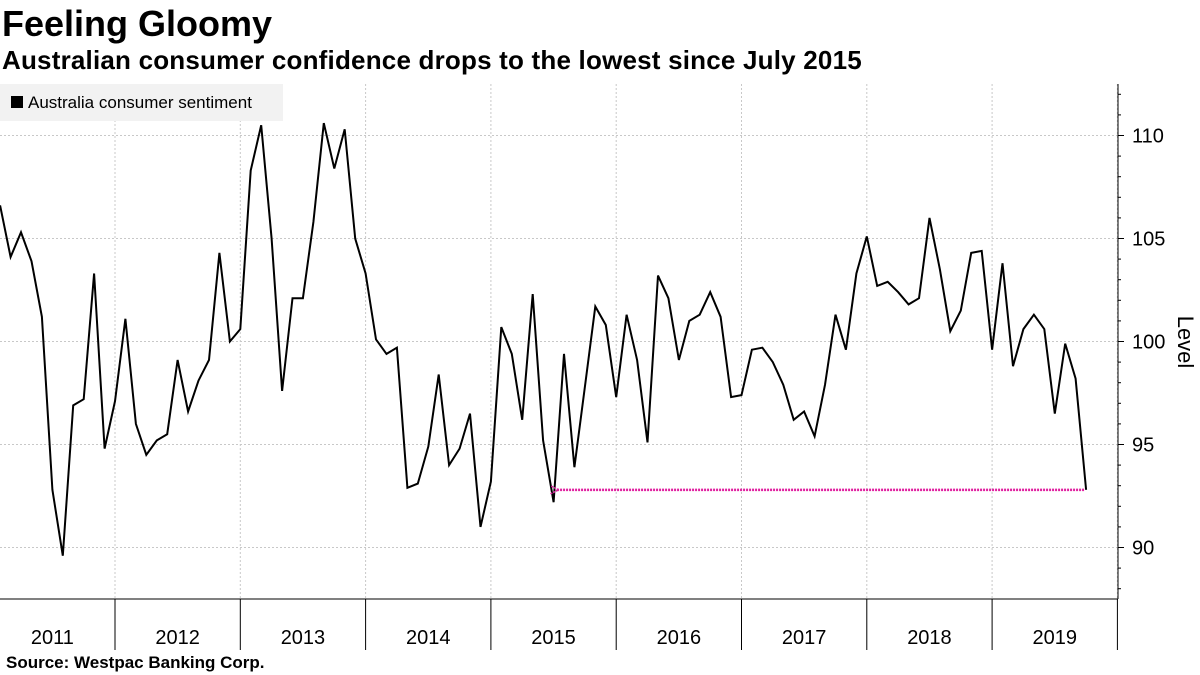  What do you see at coordinates (135, 662) in the screenshot?
I see `source-note: Source: Westpac Banking Corp.` at bounding box center [135, 662].